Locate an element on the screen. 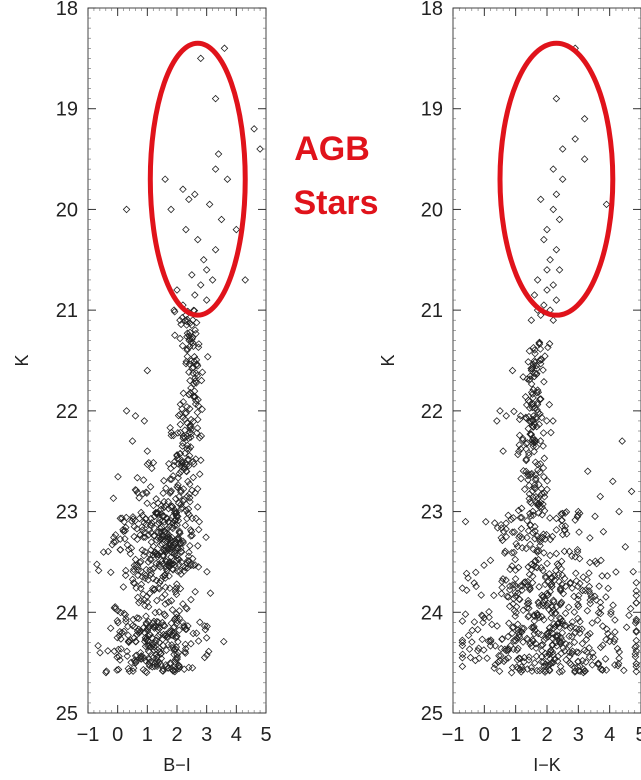  annotation-line-2: Stars is located at coordinates (335, 203).